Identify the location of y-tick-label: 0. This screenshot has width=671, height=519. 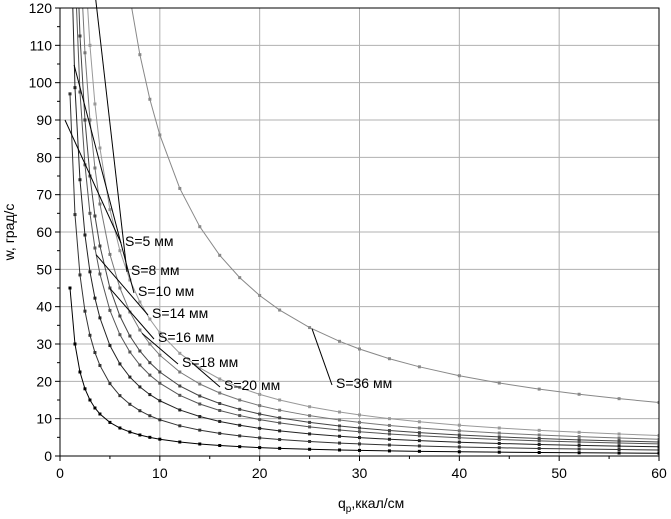
(48, 456).